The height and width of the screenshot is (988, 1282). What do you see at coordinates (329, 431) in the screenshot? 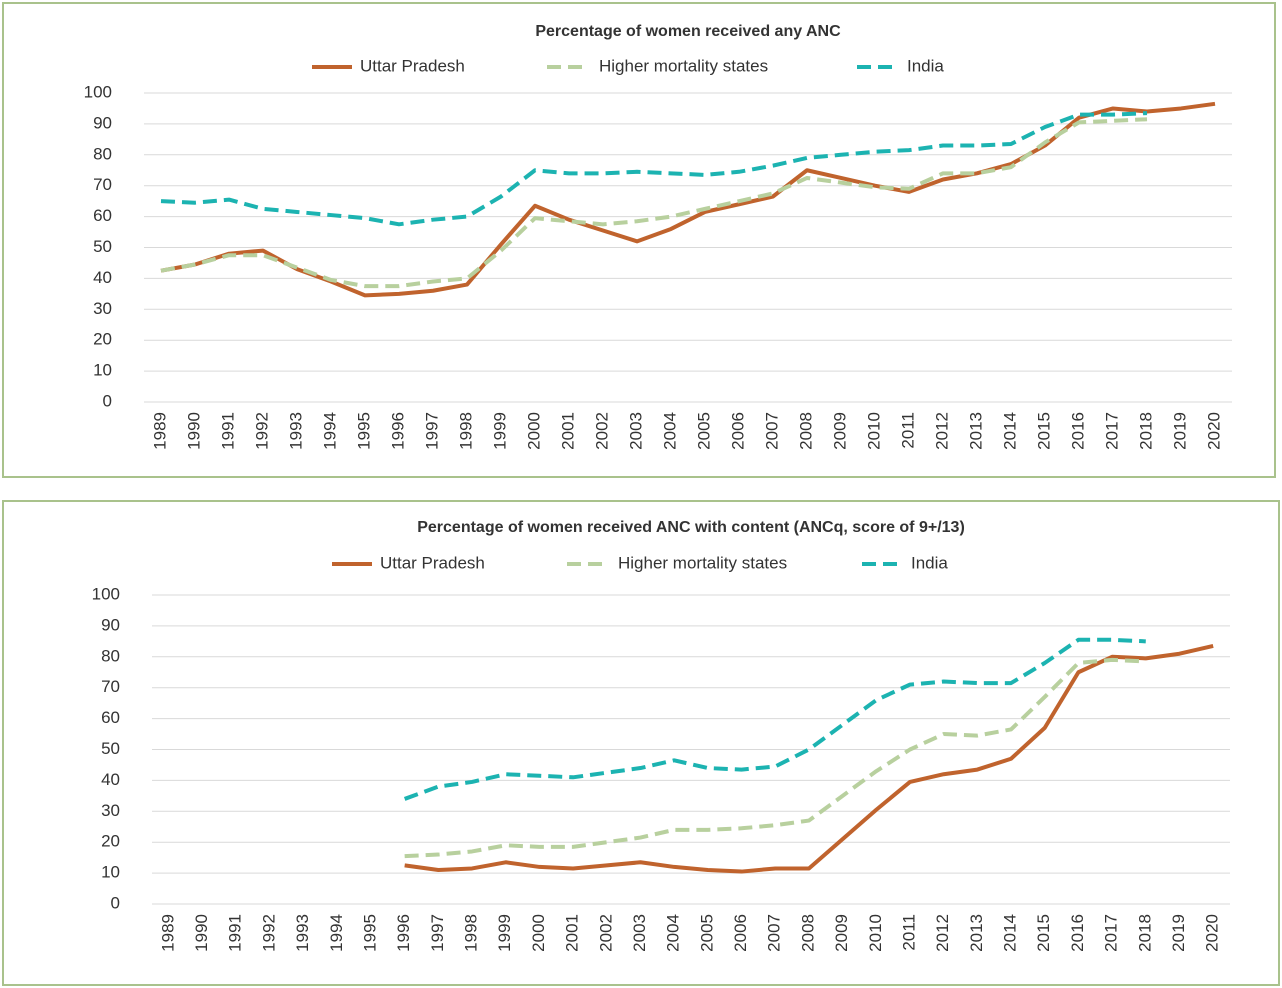
I see `x-tick-label: 1994` at bounding box center [329, 431].